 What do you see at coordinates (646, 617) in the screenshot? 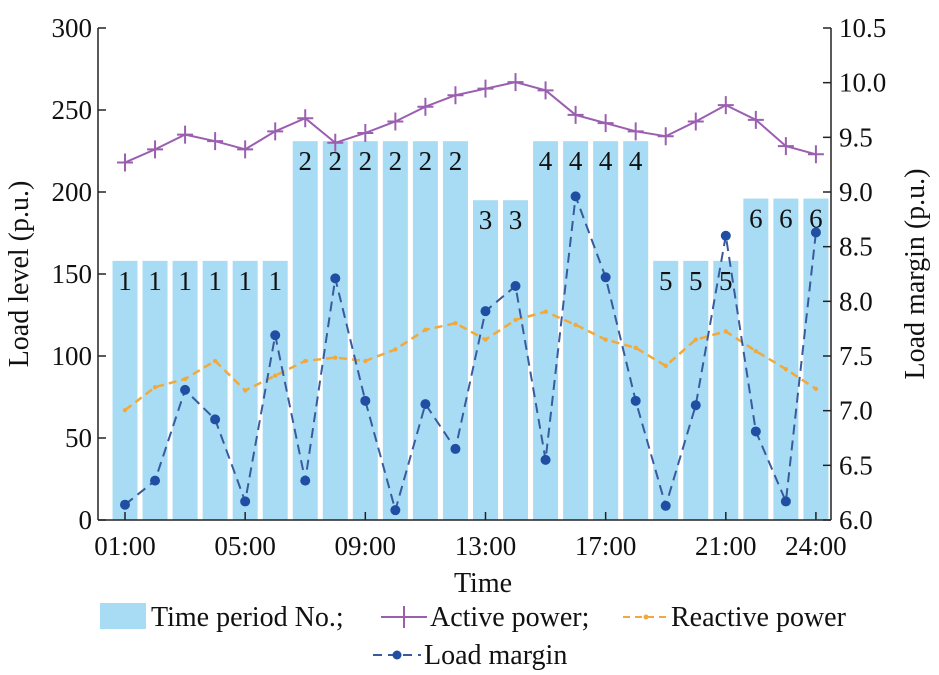
I see `legend-marker-reactive-power` at bounding box center [646, 617].